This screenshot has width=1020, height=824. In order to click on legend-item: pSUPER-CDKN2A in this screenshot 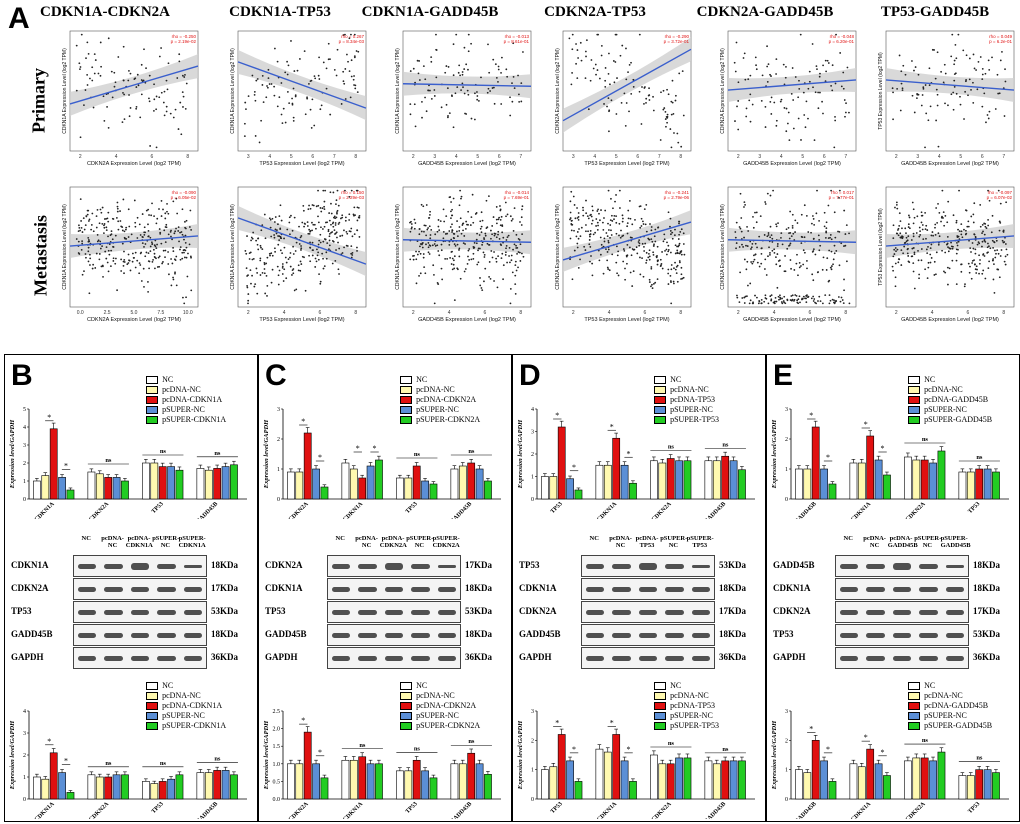, I will do `click(440, 726)`.